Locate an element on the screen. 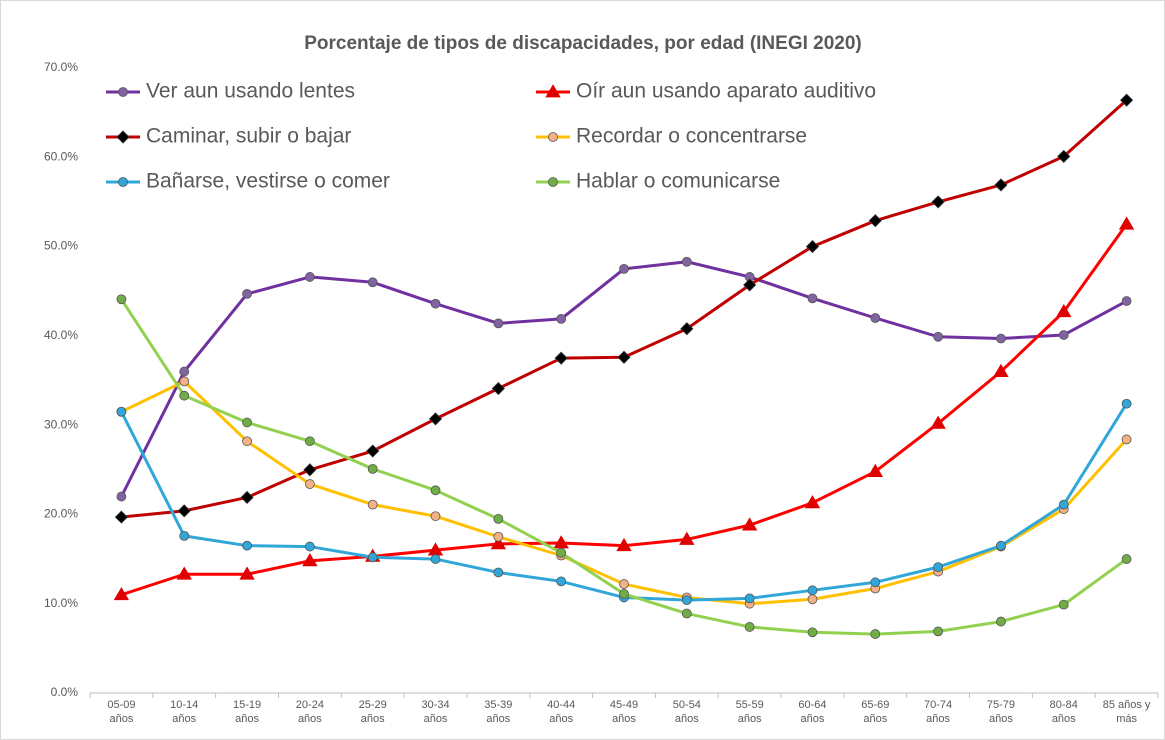  legend-label: Caminar, subir o bajar is located at coordinates (248, 136).